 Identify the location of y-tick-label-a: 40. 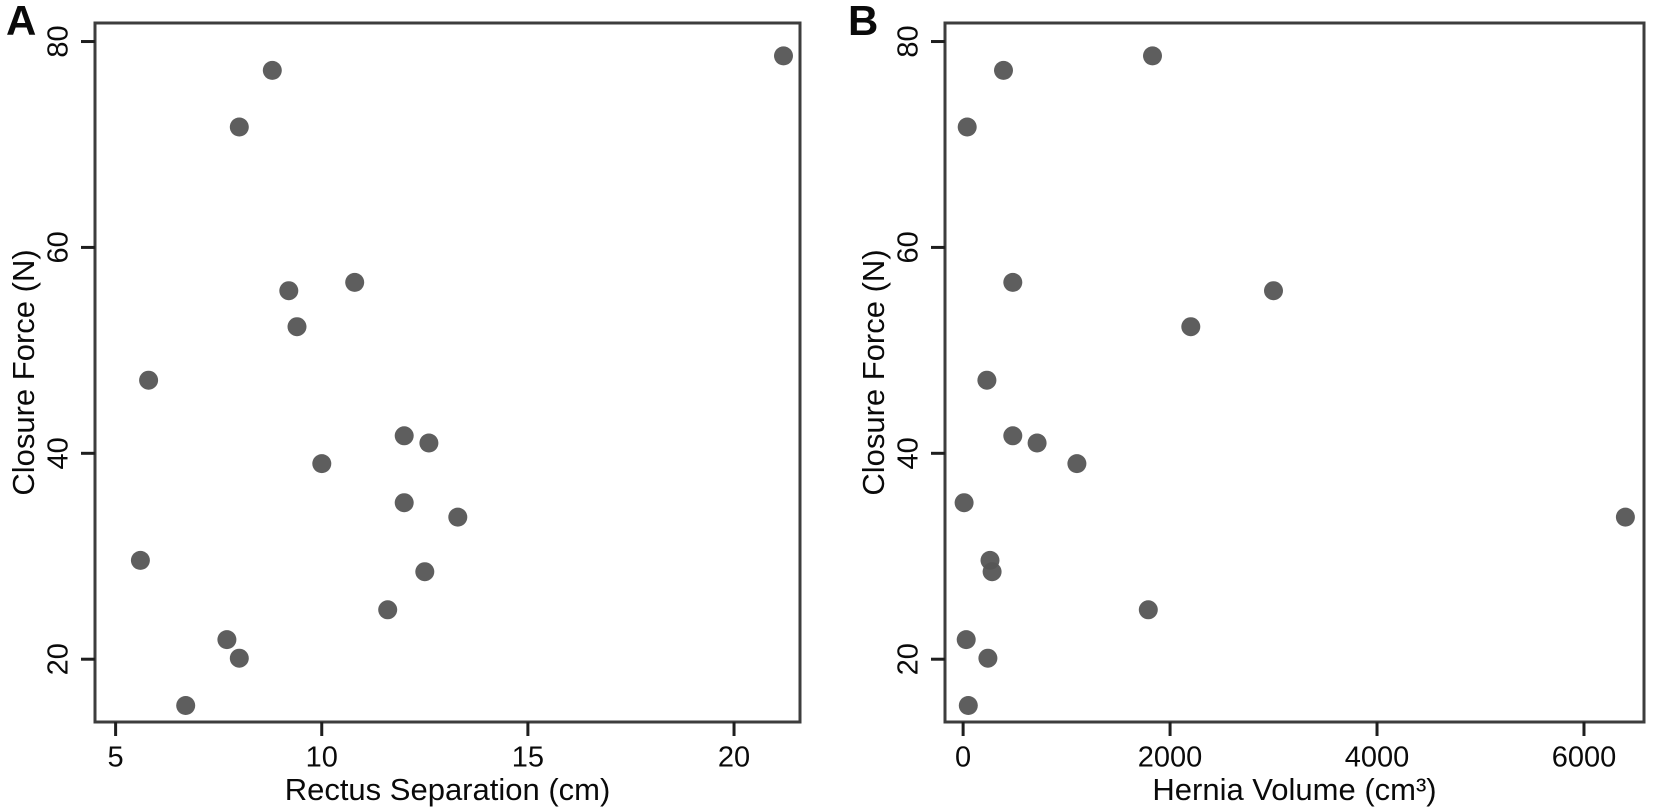
(59, 453).